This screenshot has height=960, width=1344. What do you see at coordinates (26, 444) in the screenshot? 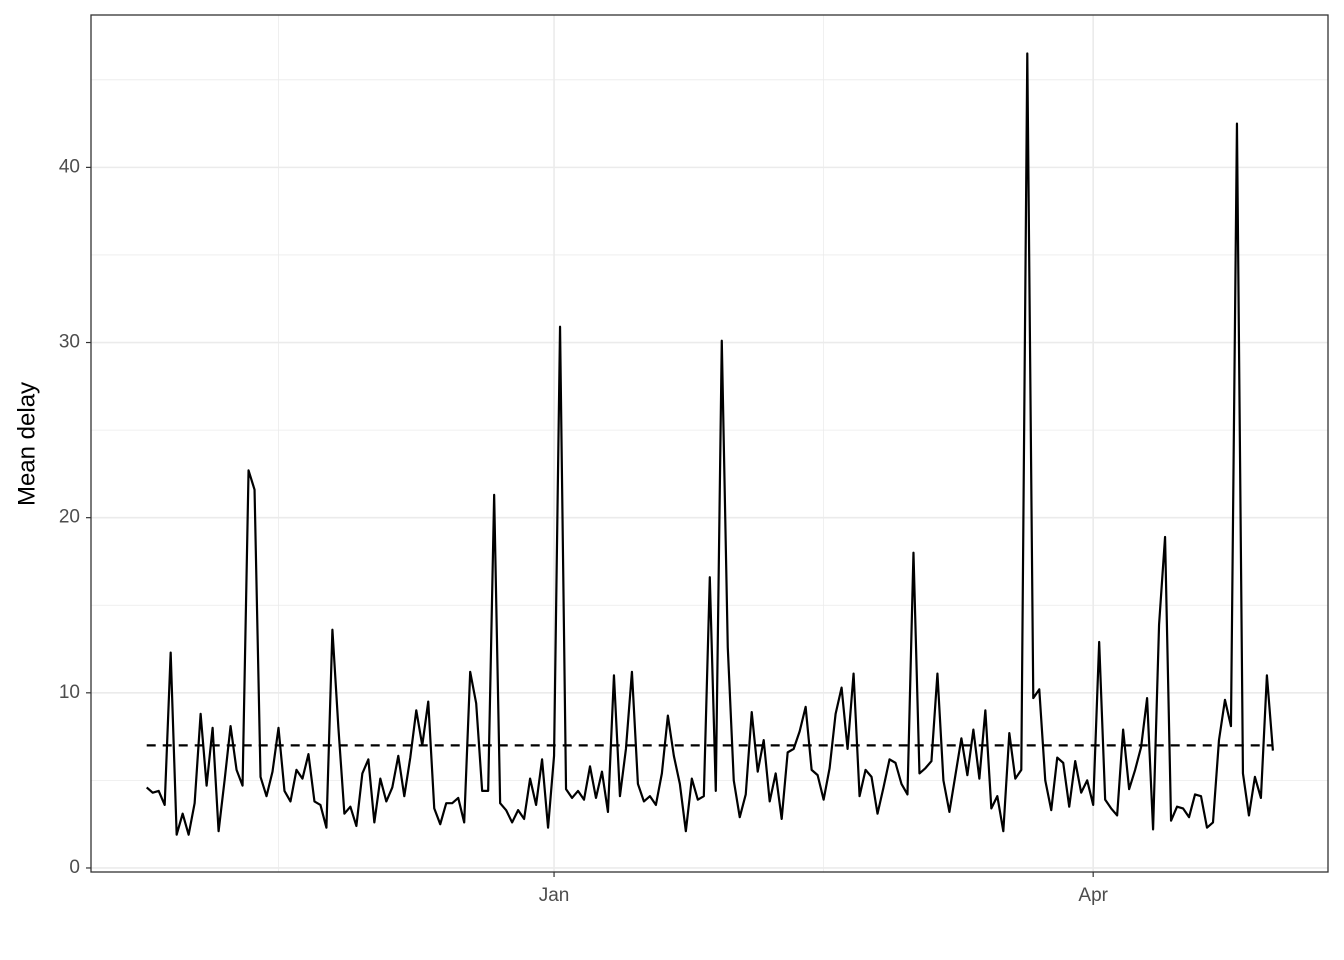
I see `y-axis-label: Mean delay` at bounding box center [26, 444].